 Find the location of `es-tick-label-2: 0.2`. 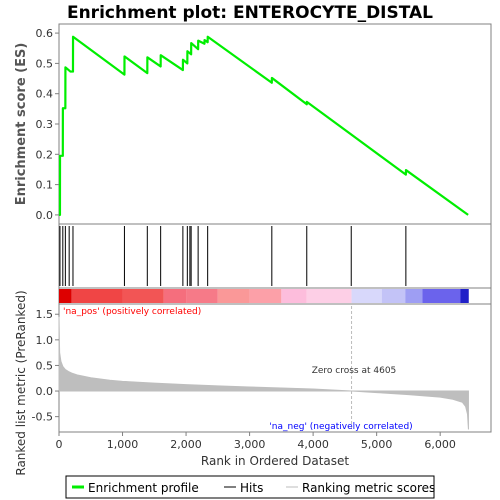

es-tick-label-2: 0.2 is located at coordinates (45, 154).